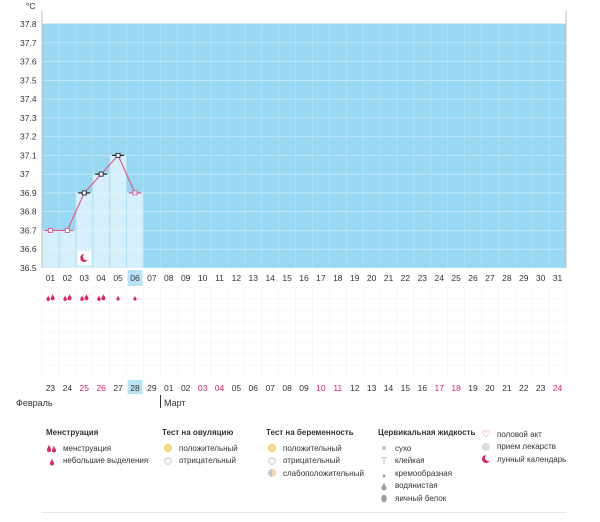 The image size is (600, 522). I want to click on calendar-date-label: 15, so click(406, 388).